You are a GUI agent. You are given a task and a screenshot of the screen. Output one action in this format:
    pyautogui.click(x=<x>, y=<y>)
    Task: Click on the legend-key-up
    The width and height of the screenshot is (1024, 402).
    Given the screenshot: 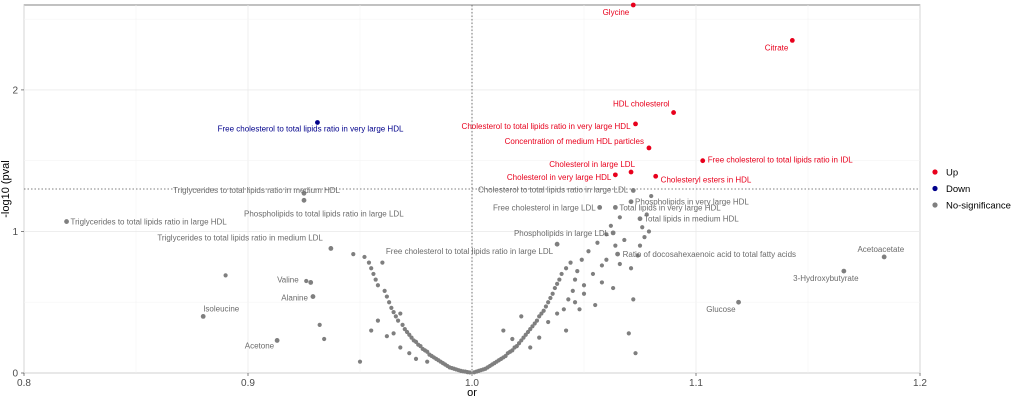 What is the action you would take?
    pyautogui.click(x=935, y=172)
    